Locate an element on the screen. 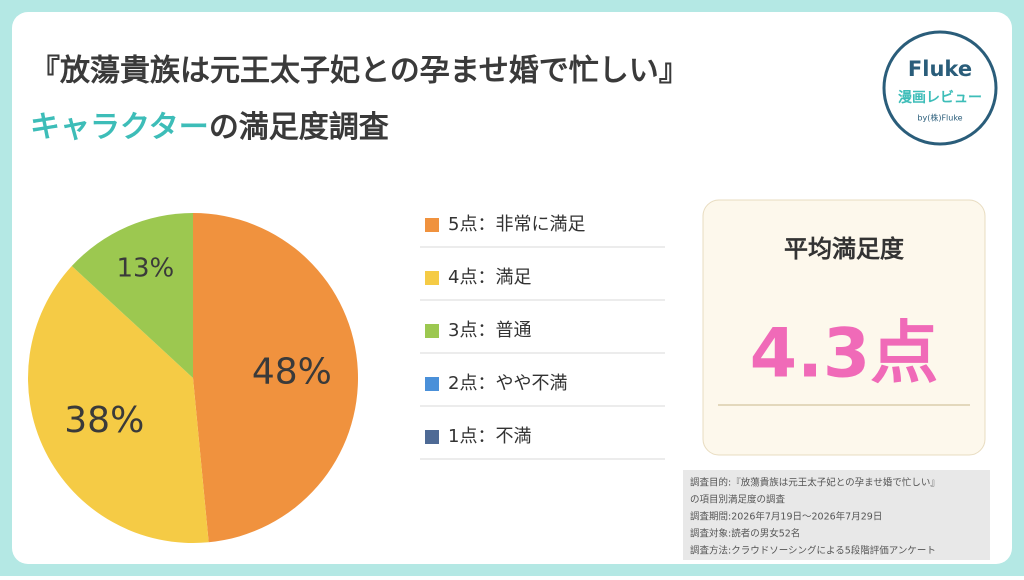 The width and height of the screenshot is (1024, 580). logo-by: by(株)Fluke is located at coordinates (939, 118).